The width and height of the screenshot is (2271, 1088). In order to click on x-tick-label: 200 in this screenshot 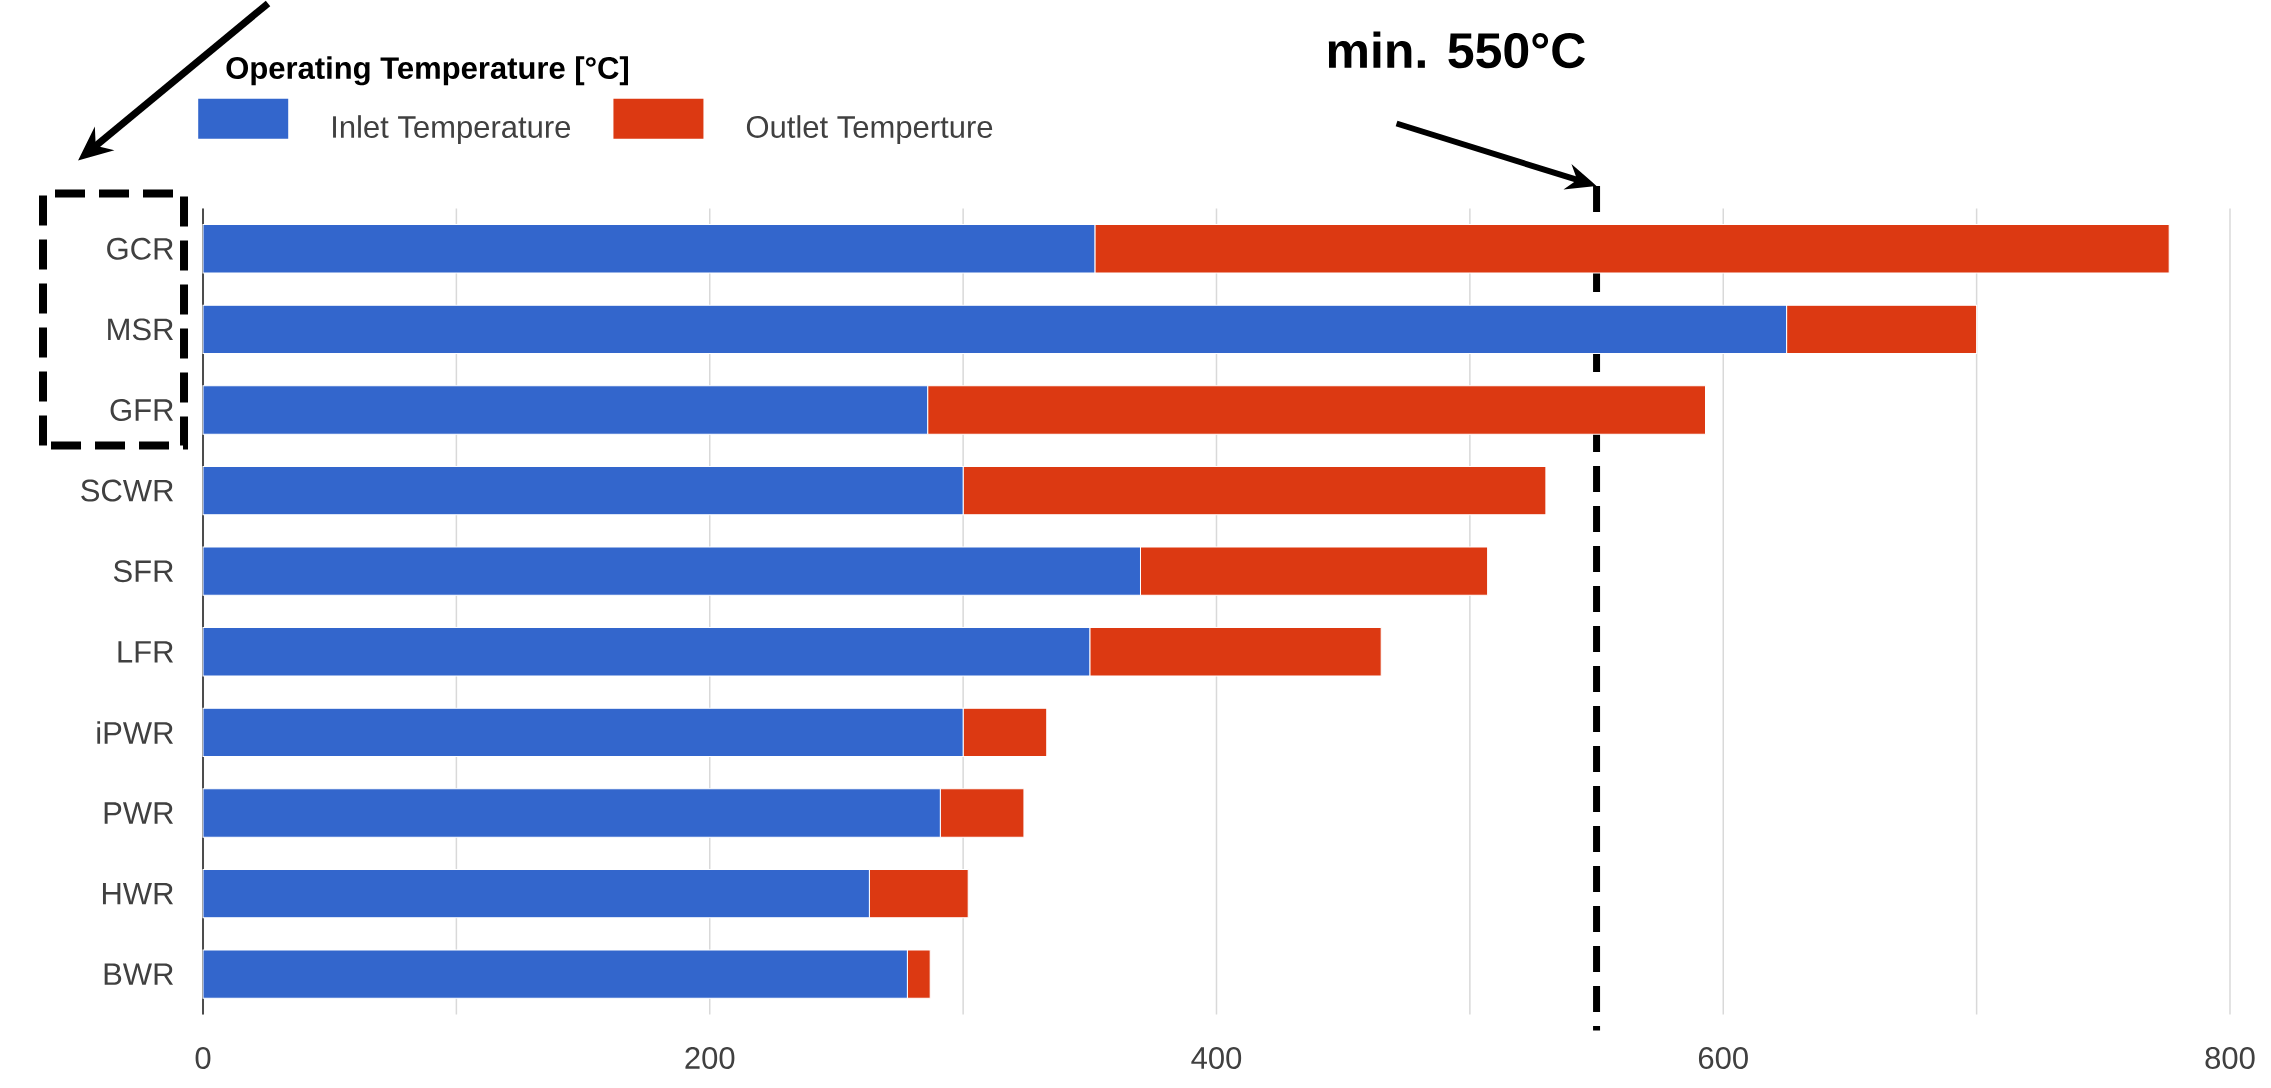, I will do `click(710, 1057)`.